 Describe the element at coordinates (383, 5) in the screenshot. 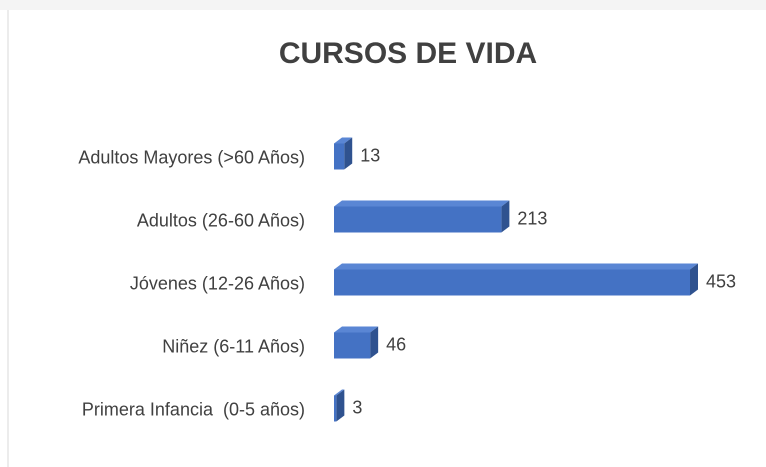

I see `top-strip` at that location.